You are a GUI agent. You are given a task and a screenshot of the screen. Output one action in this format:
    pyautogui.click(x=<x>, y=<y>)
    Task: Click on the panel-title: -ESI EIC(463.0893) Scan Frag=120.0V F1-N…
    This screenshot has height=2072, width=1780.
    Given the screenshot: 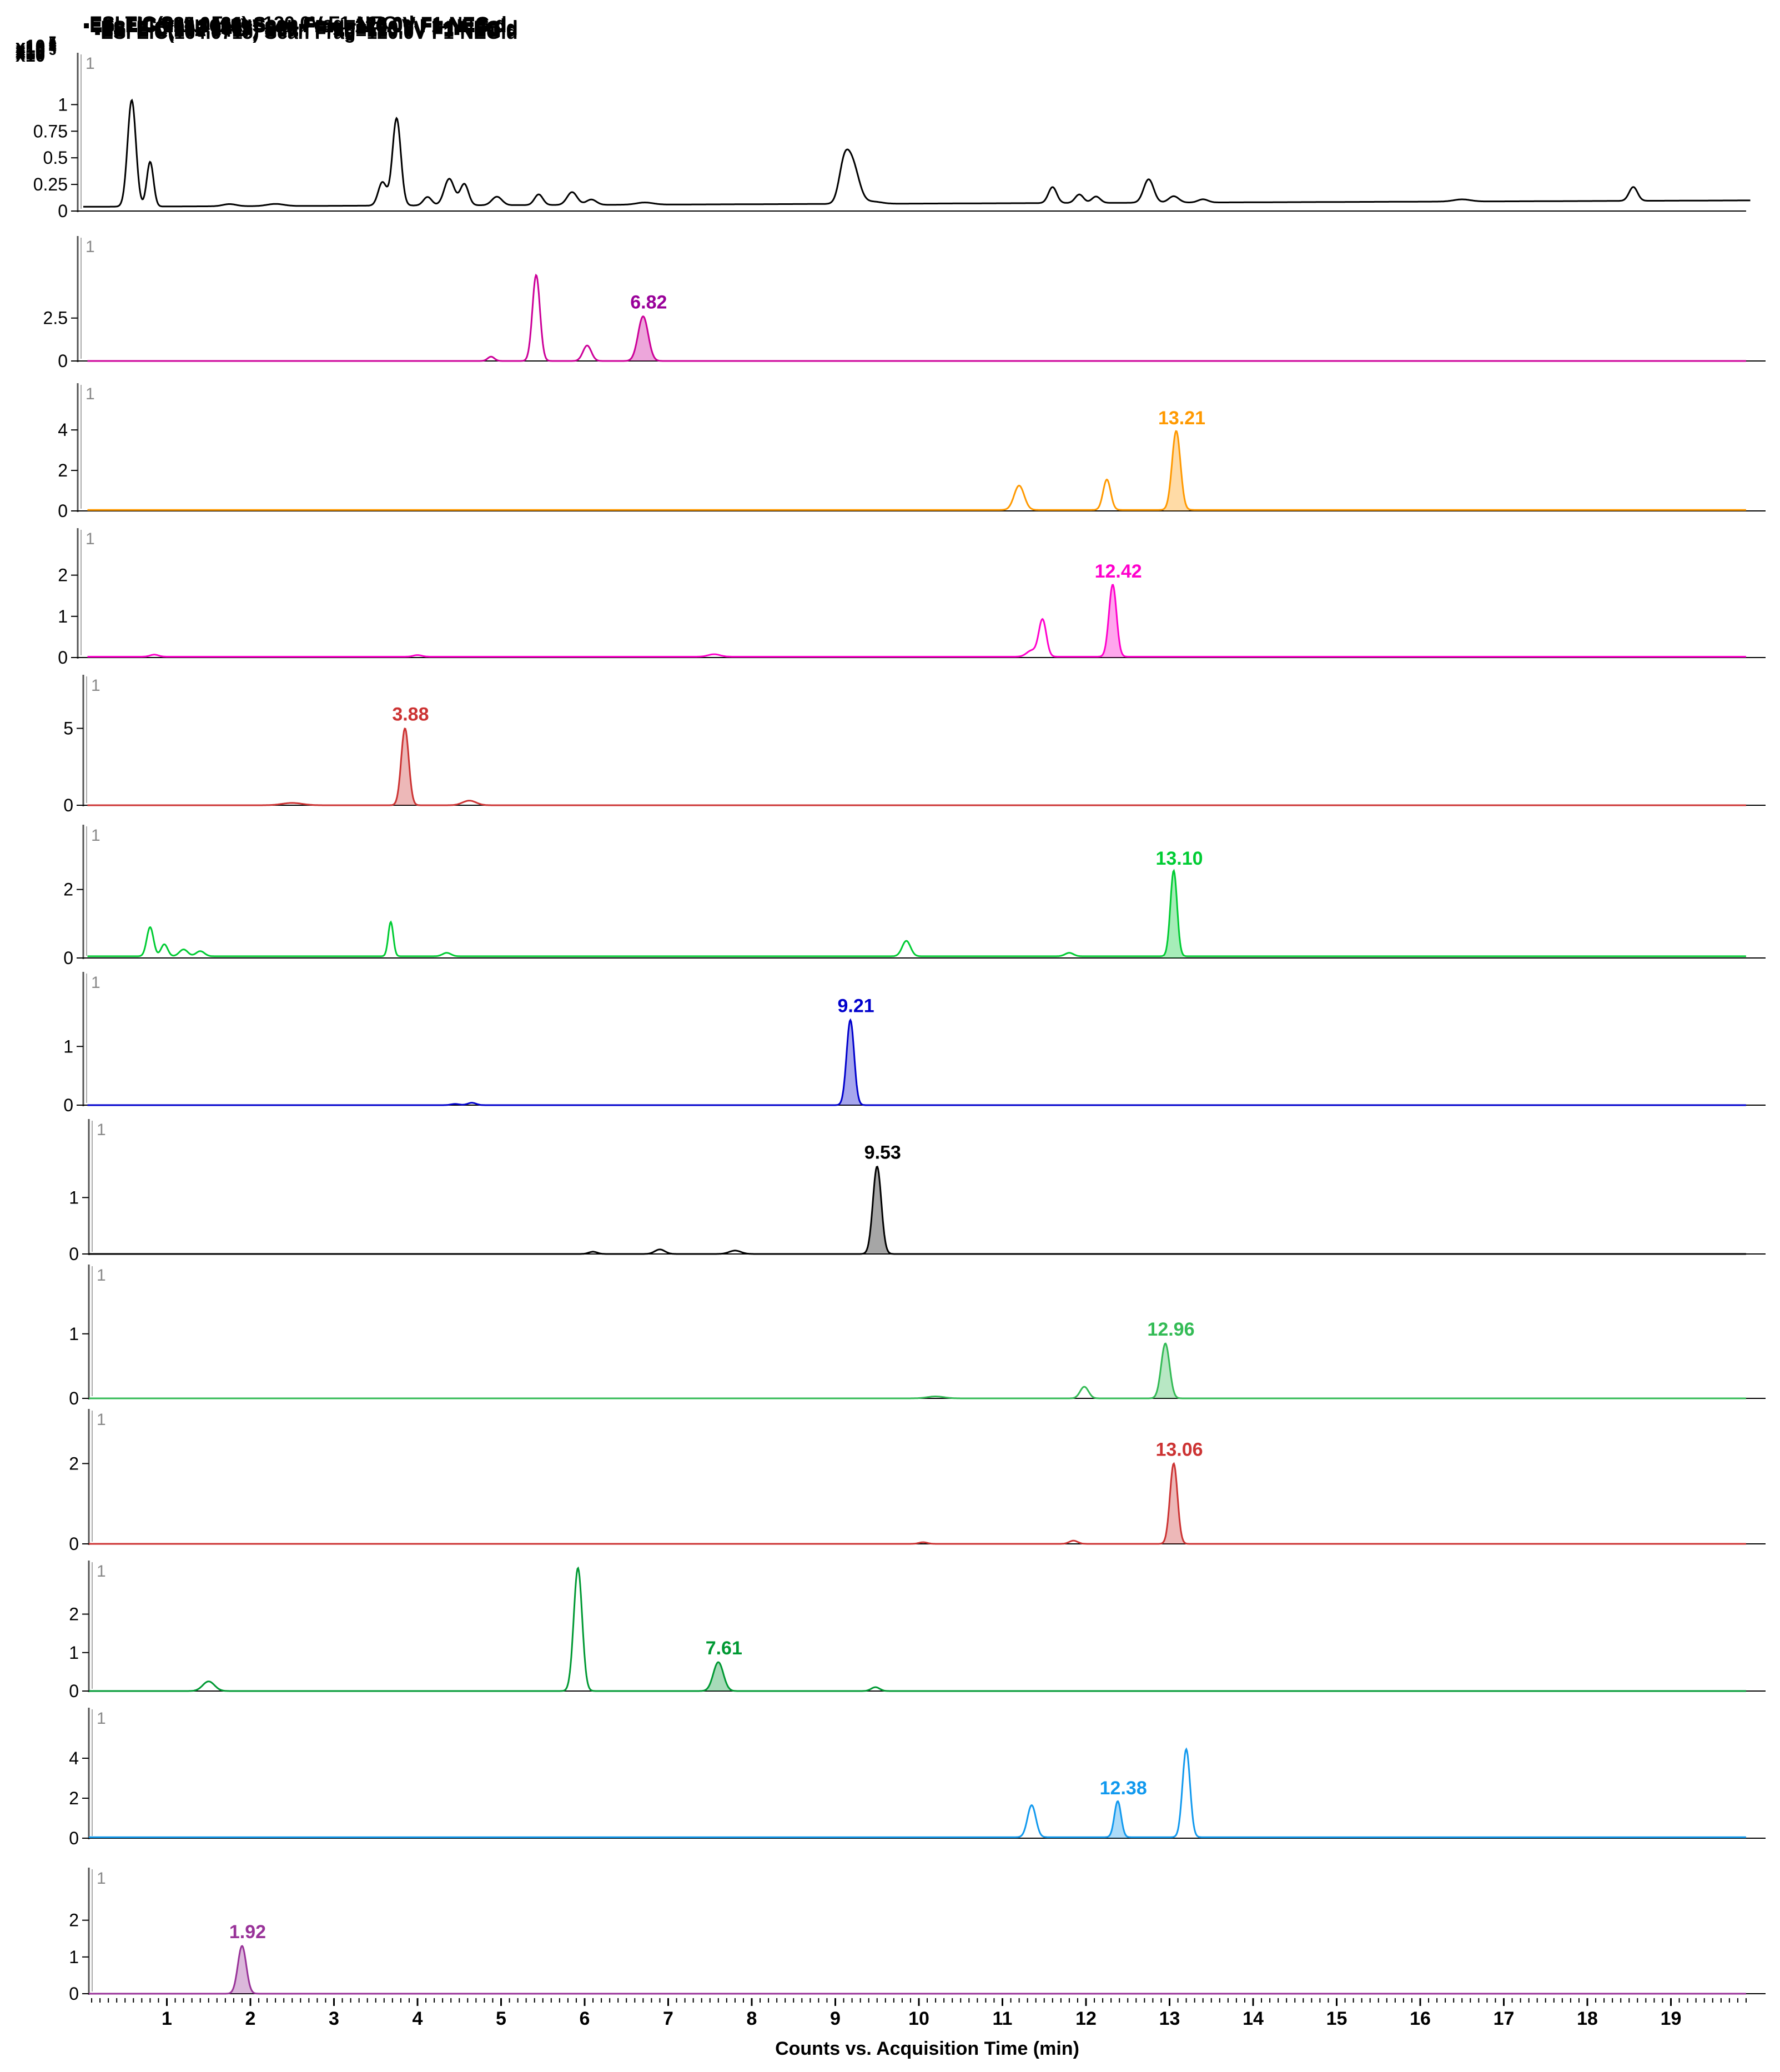 What is the action you would take?
    pyautogui.click(x=306, y=28)
    